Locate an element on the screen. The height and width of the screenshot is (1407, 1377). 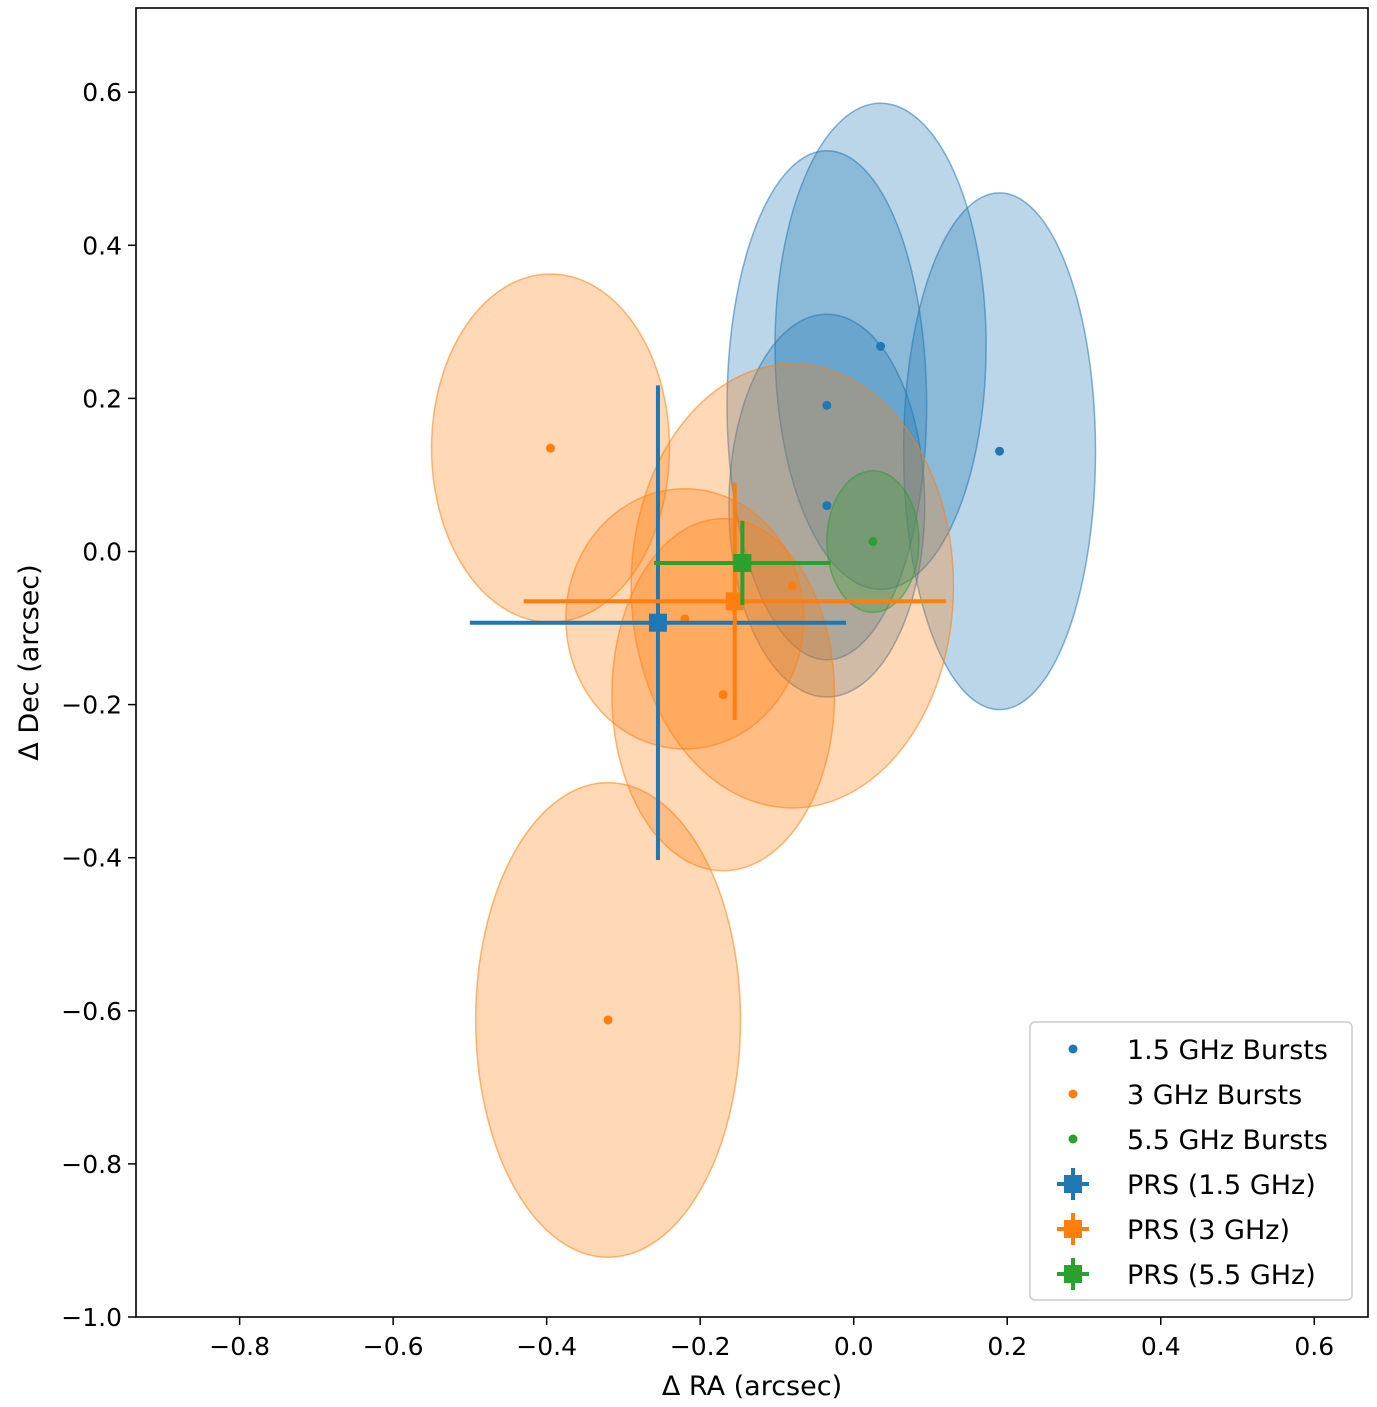
prs-errorbars is located at coordinates (707, 622).